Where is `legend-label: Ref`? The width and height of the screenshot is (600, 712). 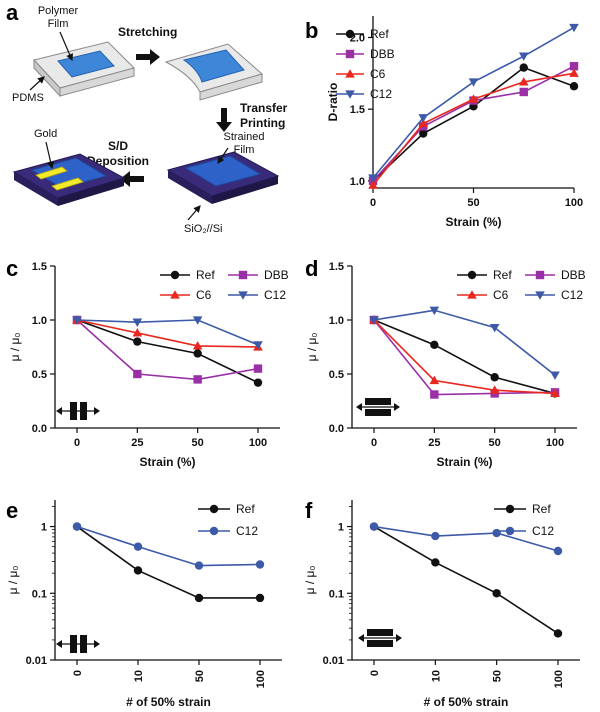
legend-label: Ref is located at coordinates (379, 34).